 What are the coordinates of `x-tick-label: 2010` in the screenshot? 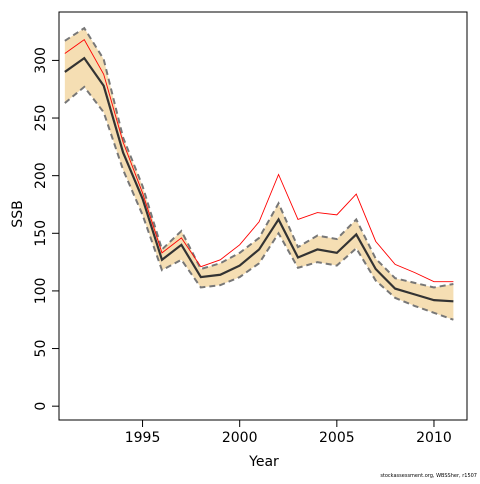 It's located at (434, 438).